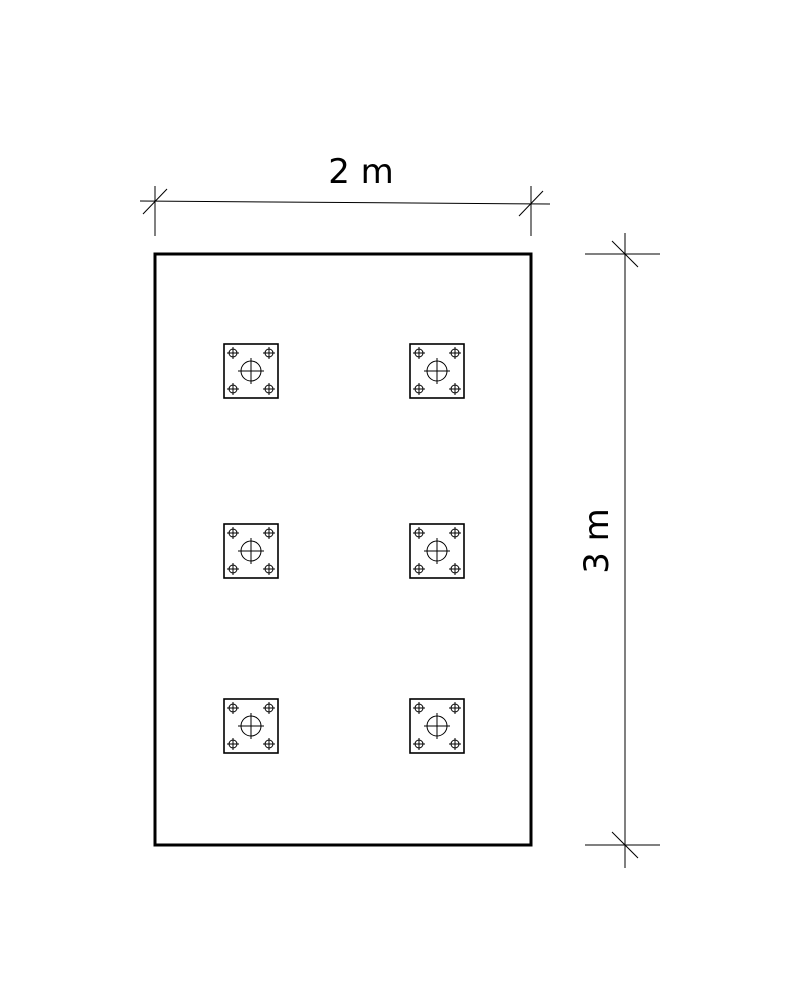 The height and width of the screenshot is (1000, 800). Describe the element at coordinates (345, 202) in the screenshot. I see `width-dimension-line` at that location.